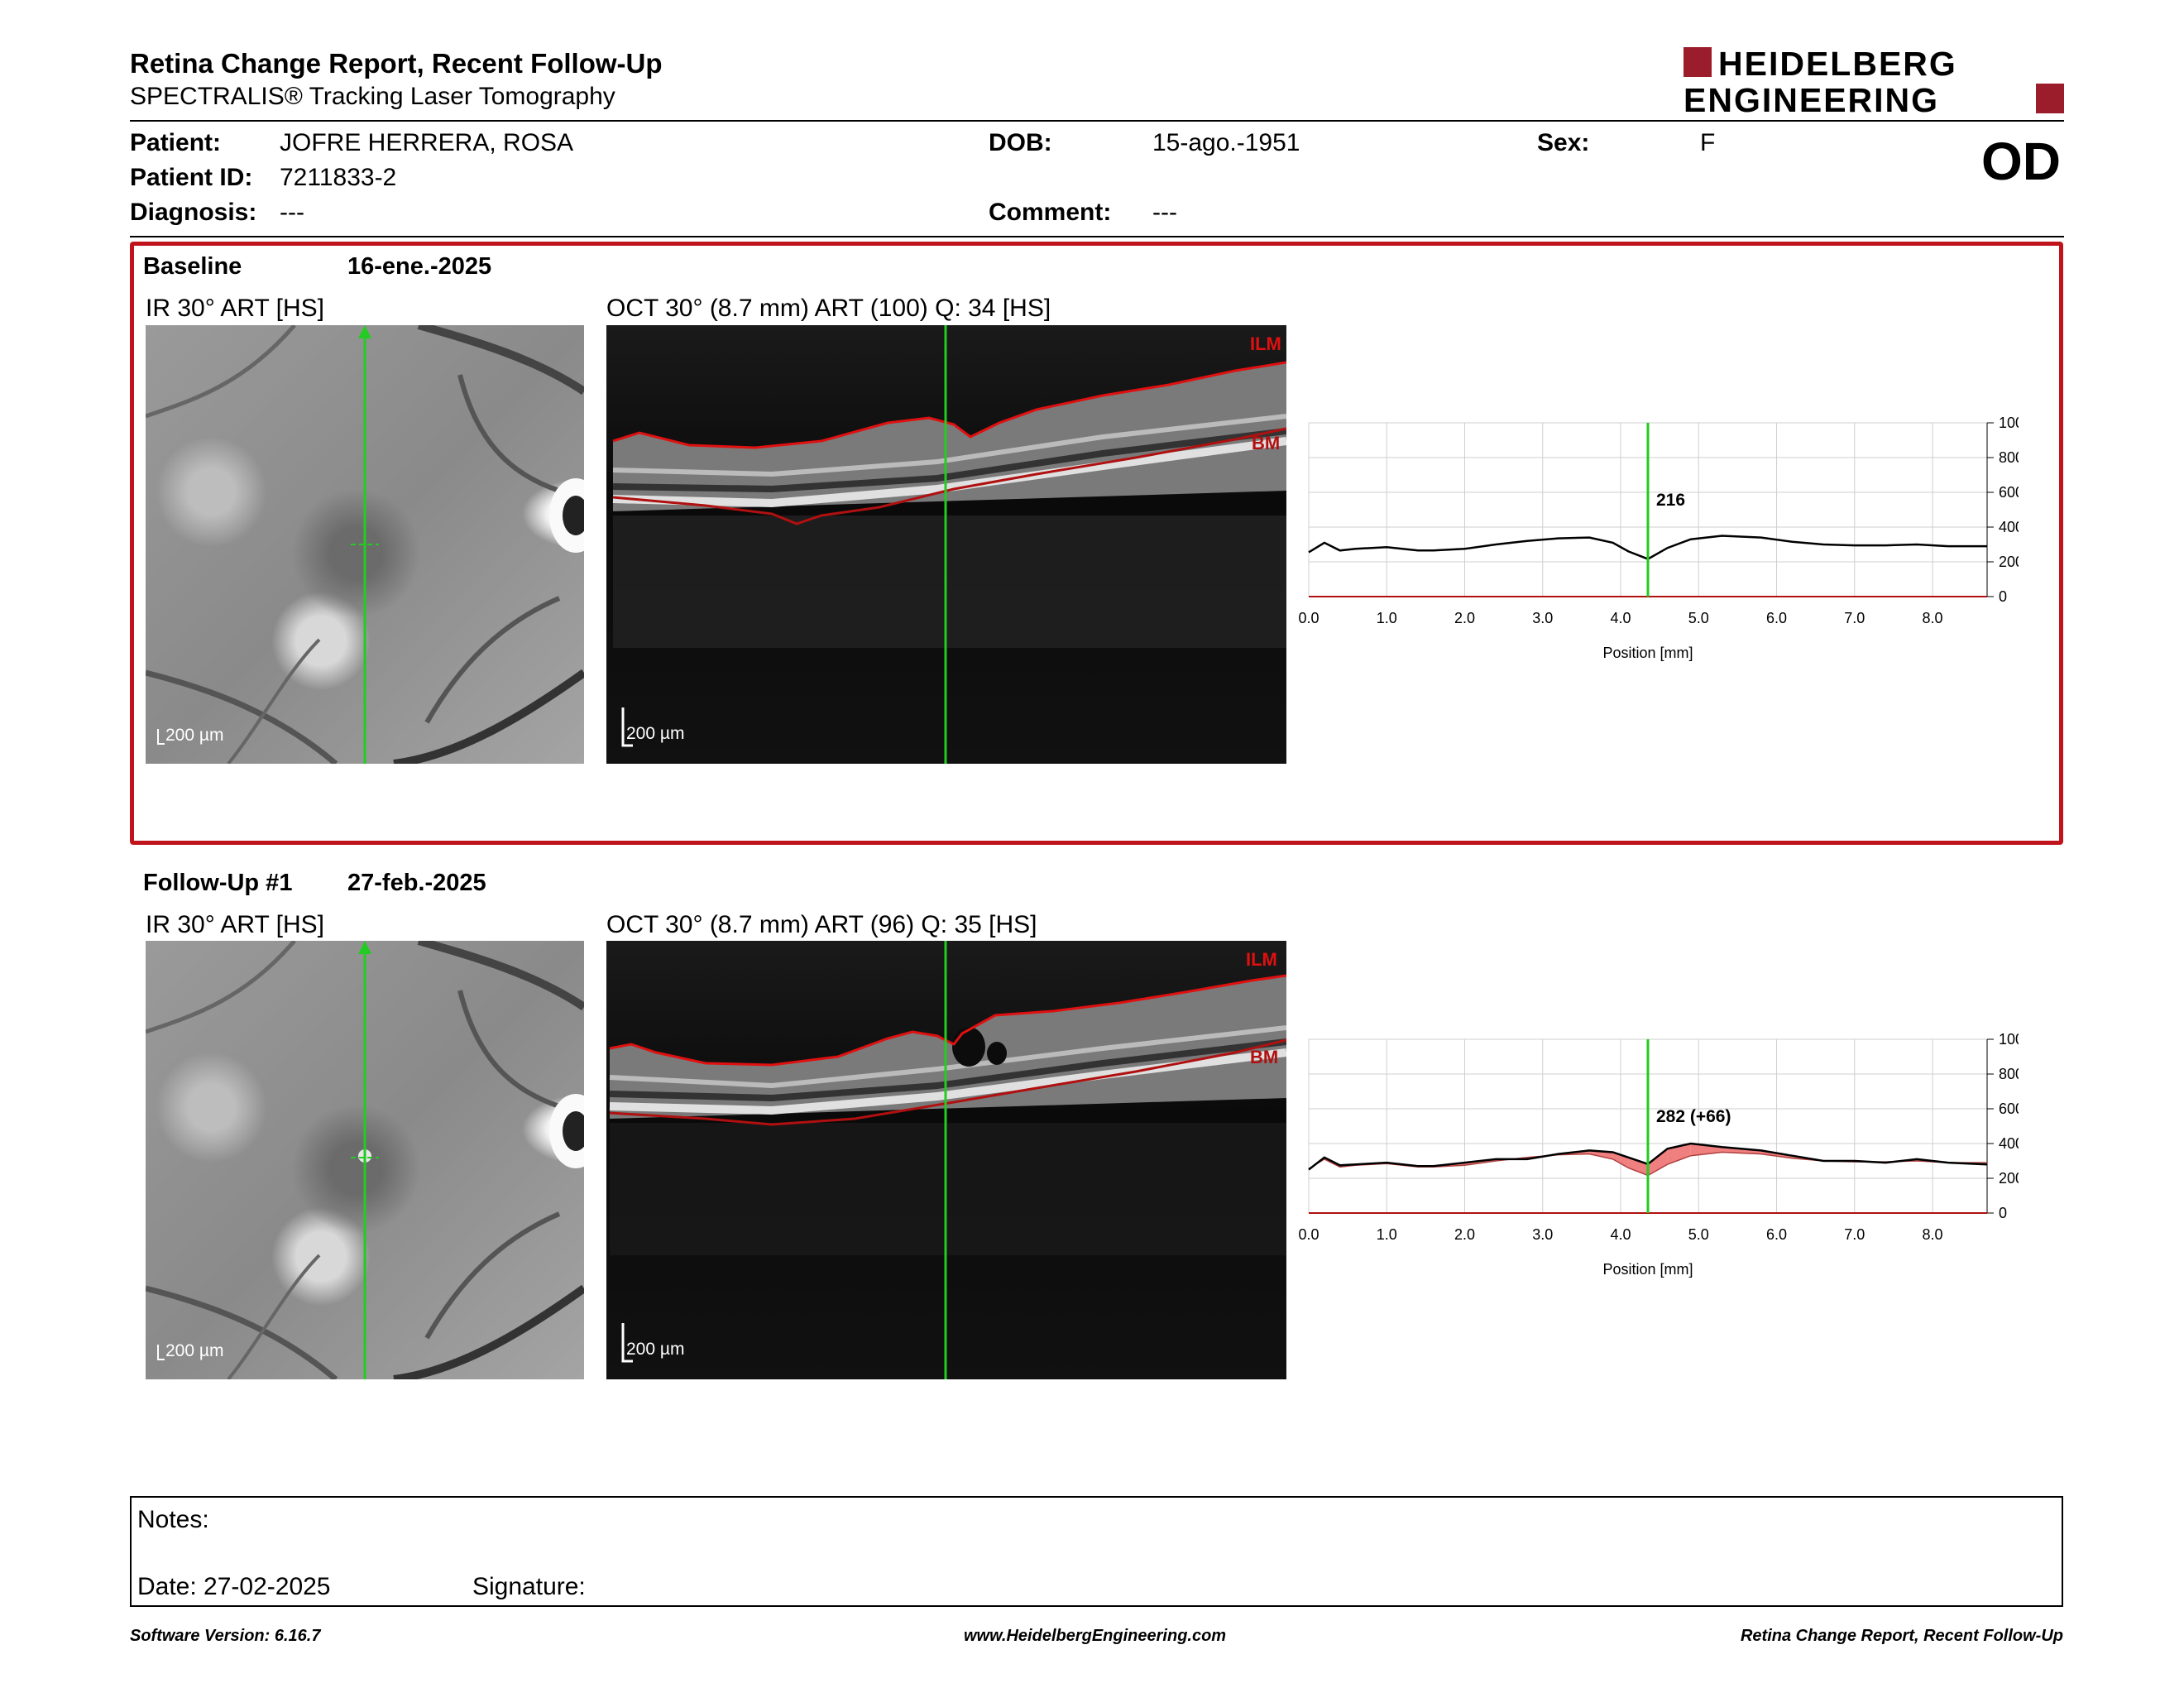 The height and width of the screenshot is (1688, 2184). I want to click on report-title: Retina Change Report, Recent Follow-Up, so click(396, 63).